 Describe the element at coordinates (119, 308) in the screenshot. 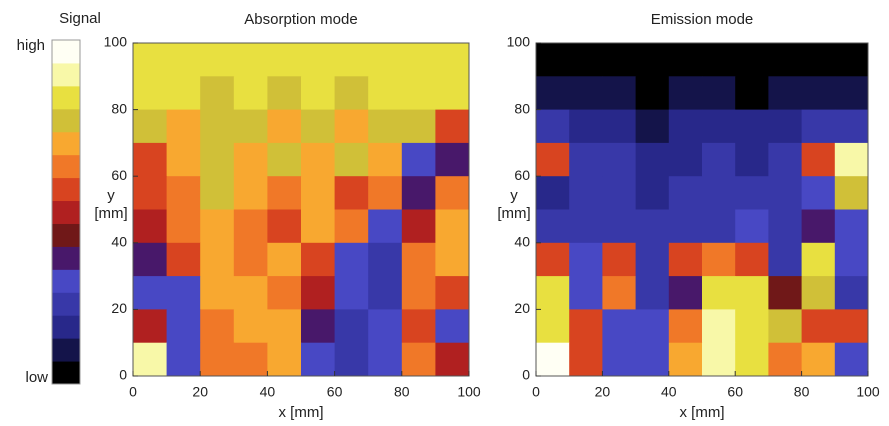

I see `y-tick-label: 20` at that location.